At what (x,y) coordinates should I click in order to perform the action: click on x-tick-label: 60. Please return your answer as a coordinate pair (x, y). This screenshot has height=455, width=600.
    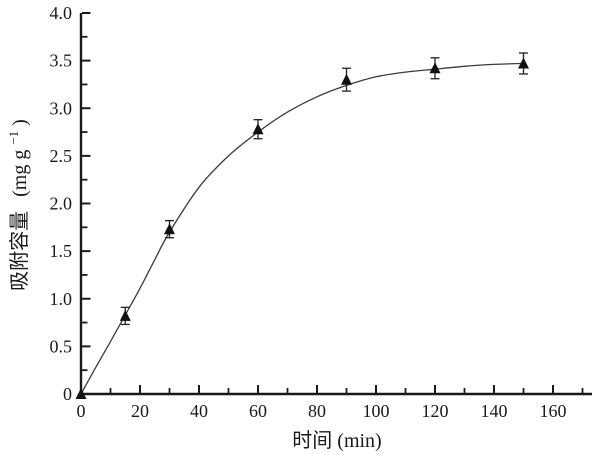
    Looking at the image, I should click on (258, 411).